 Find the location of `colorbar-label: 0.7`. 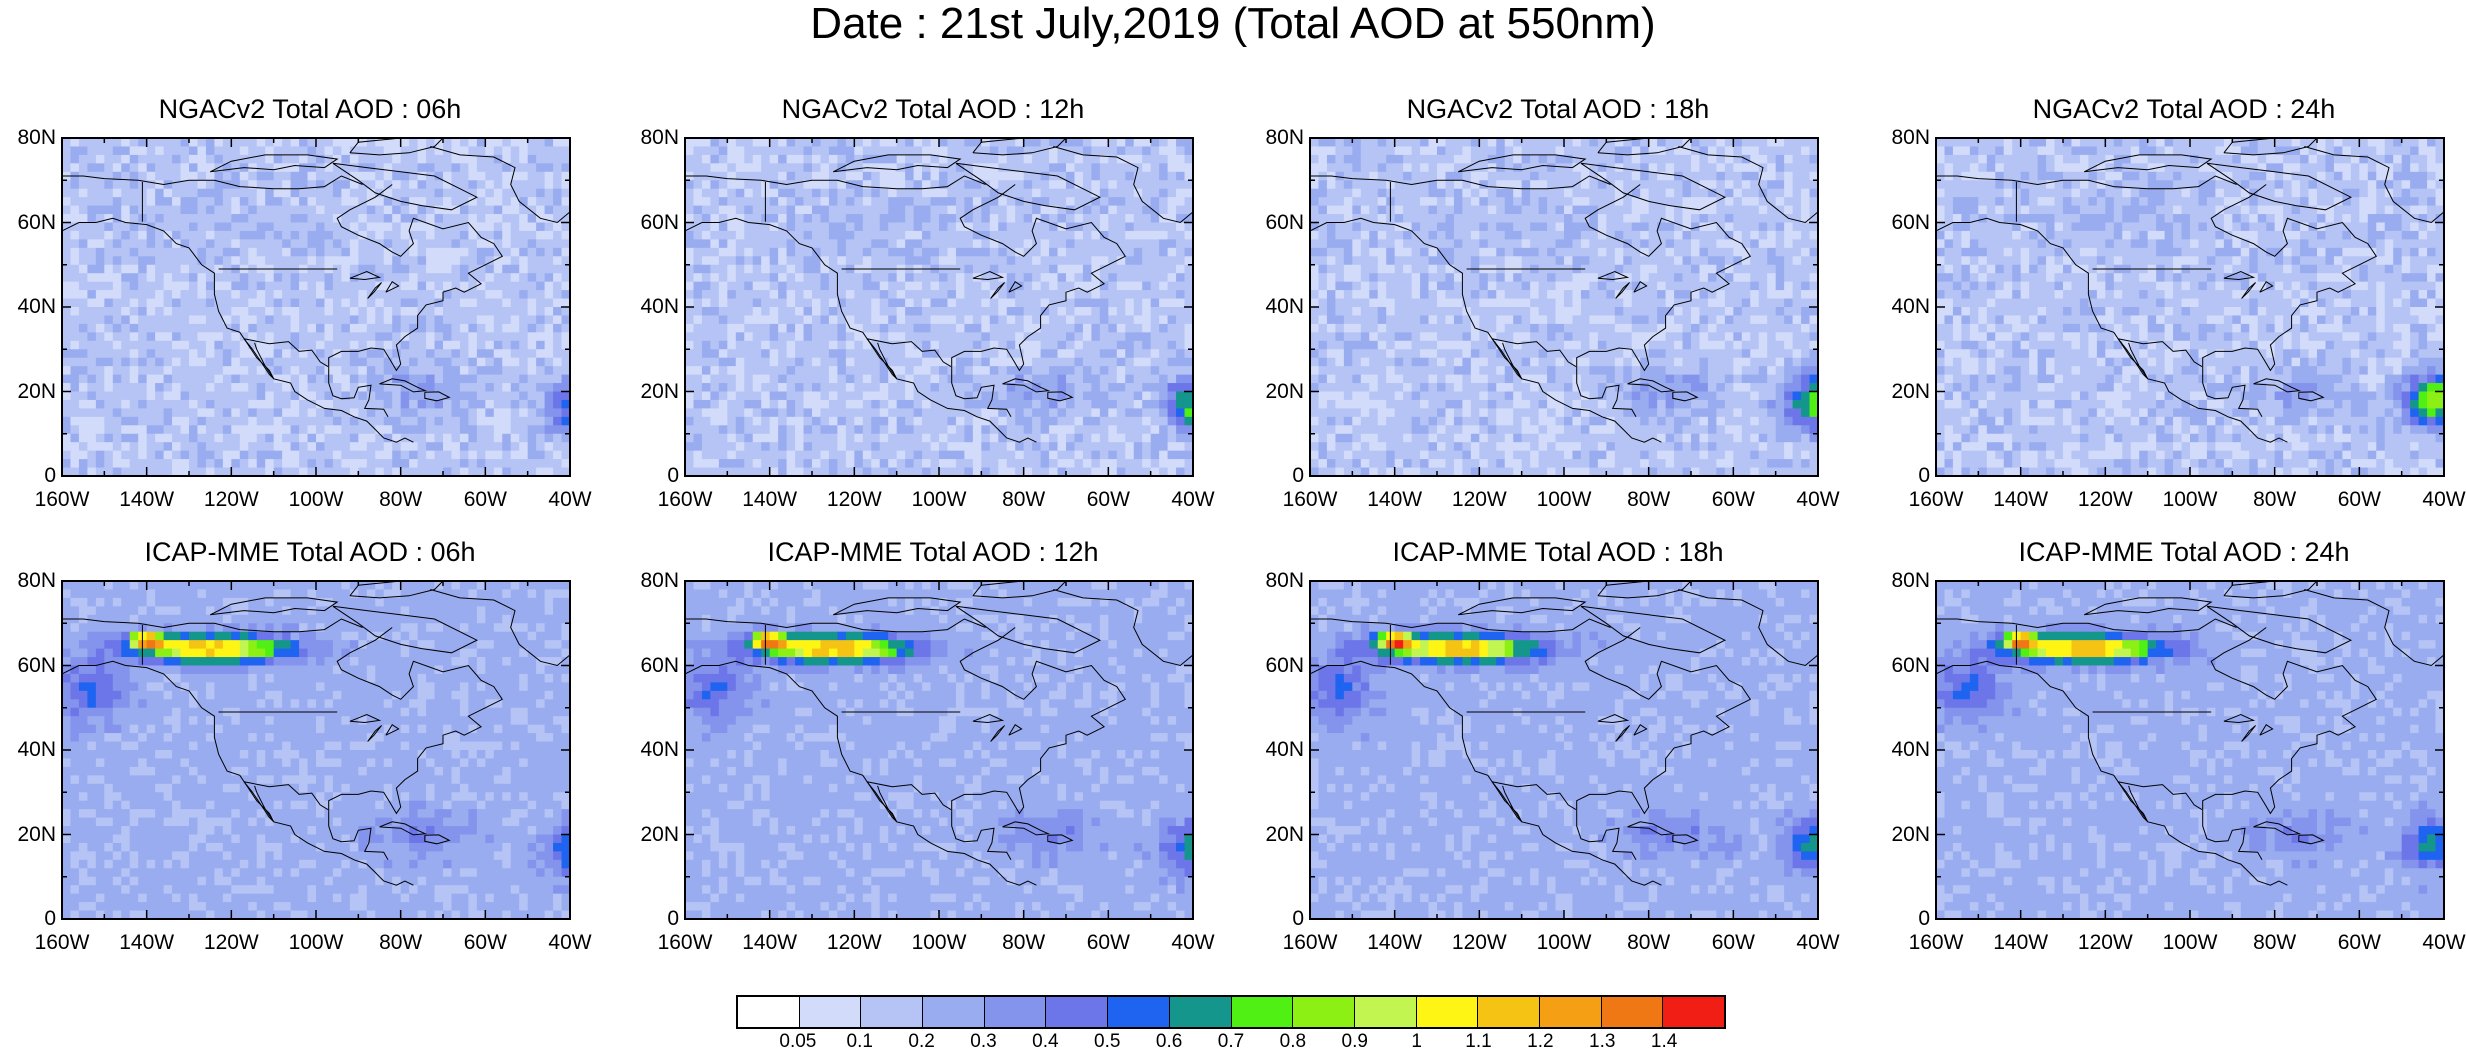

colorbar-label: 0.7 is located at coordinates (1231, 1041).